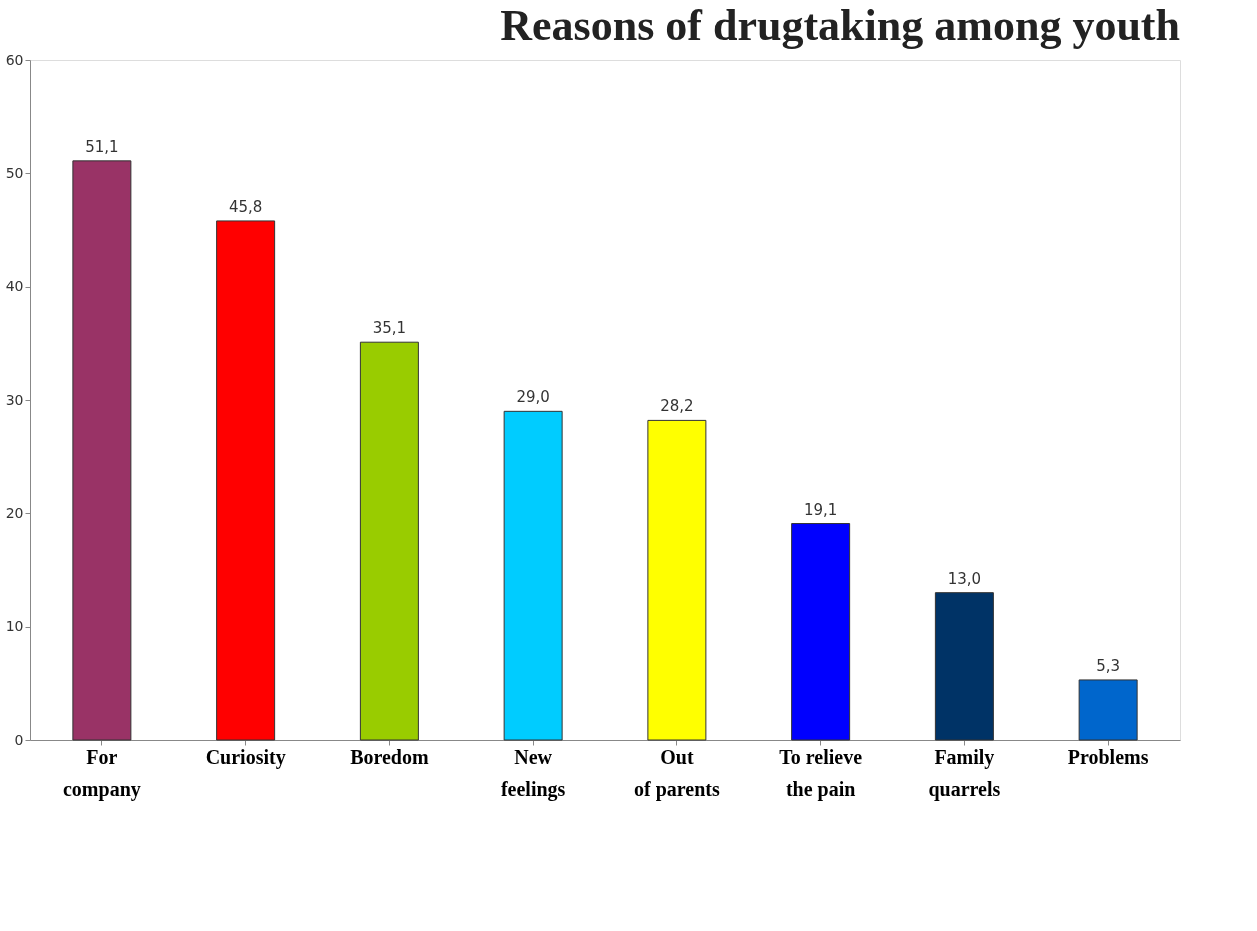  What do you see at coordinates (245, 757) in the screenshot?
I see `x-tick-label: Curiosity` at bounding box center [245, 757].